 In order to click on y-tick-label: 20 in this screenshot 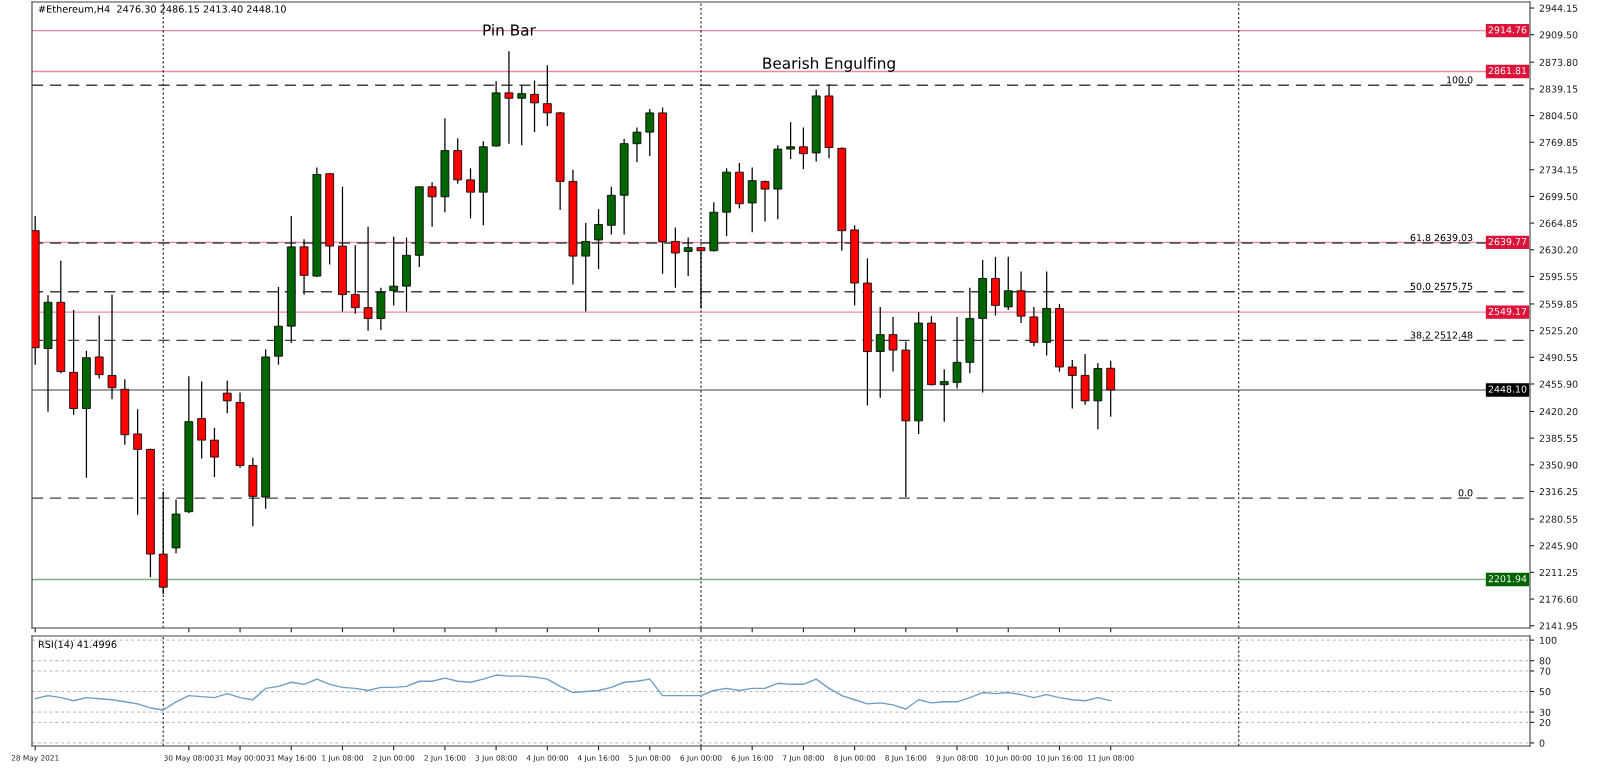, I will do `click(1545, 722)`.